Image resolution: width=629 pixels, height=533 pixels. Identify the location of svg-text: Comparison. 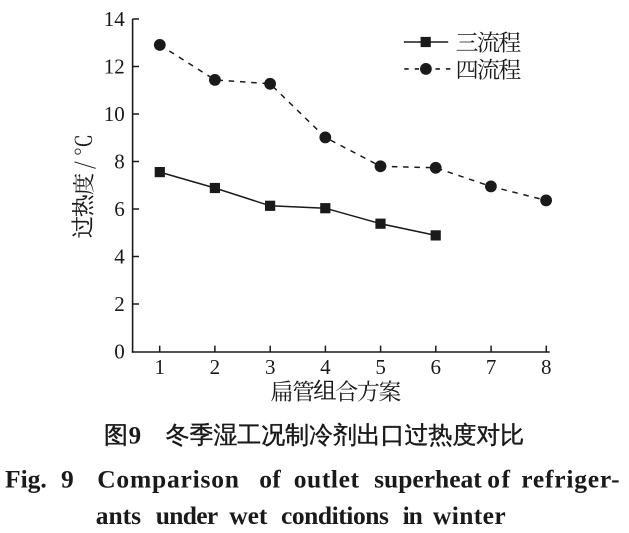
(168, 479).